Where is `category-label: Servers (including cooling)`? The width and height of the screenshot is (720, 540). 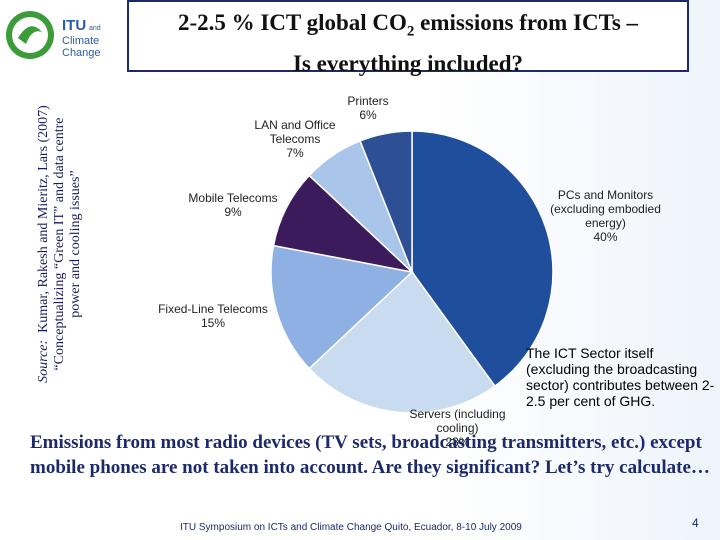 category-label: Servers (including cooling) is located at coordinates (457, 421).